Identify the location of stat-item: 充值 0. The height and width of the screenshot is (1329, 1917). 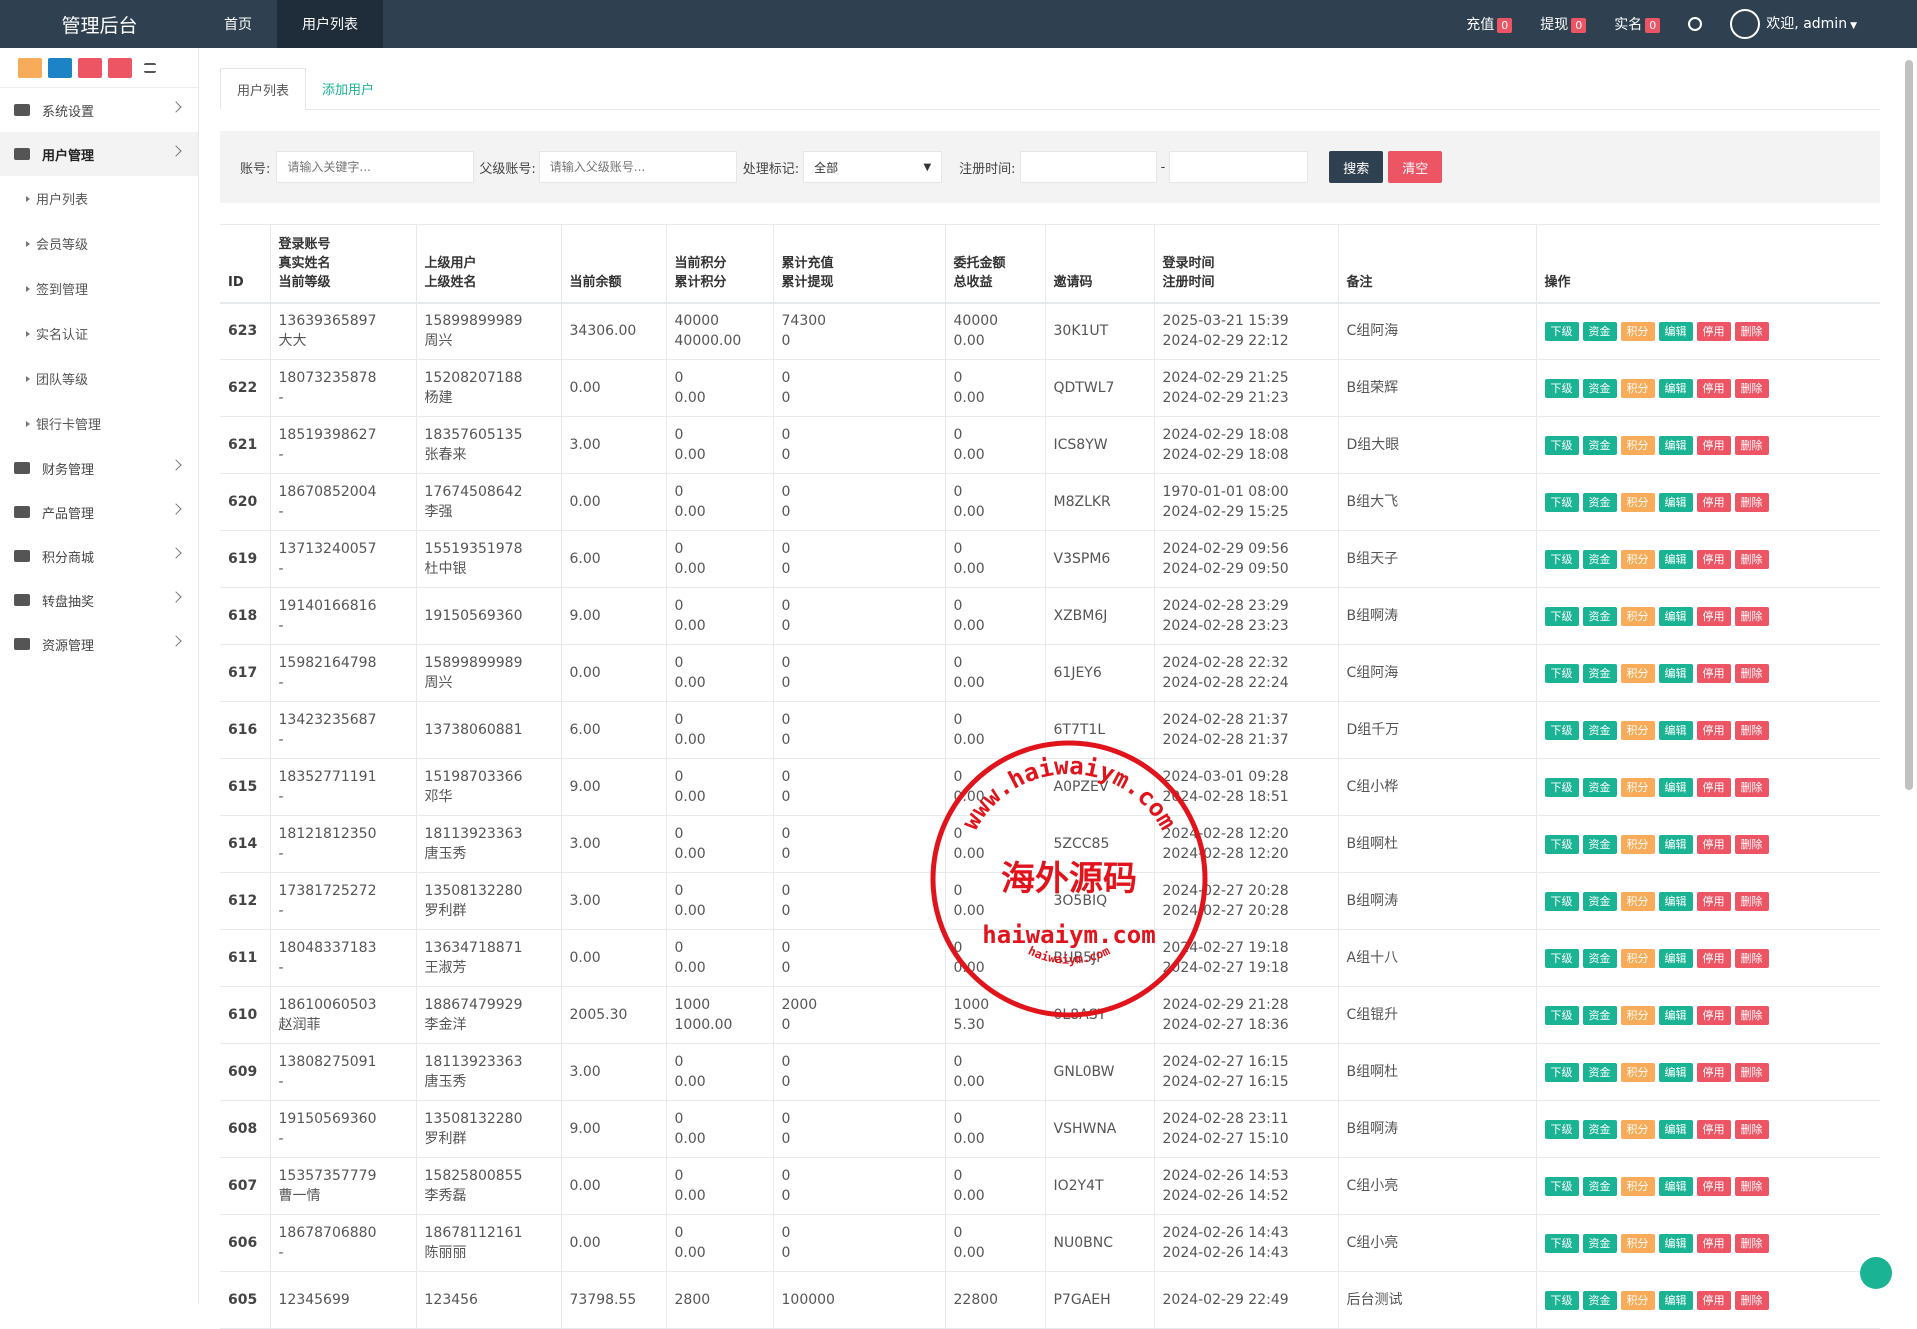
(1489, 24).